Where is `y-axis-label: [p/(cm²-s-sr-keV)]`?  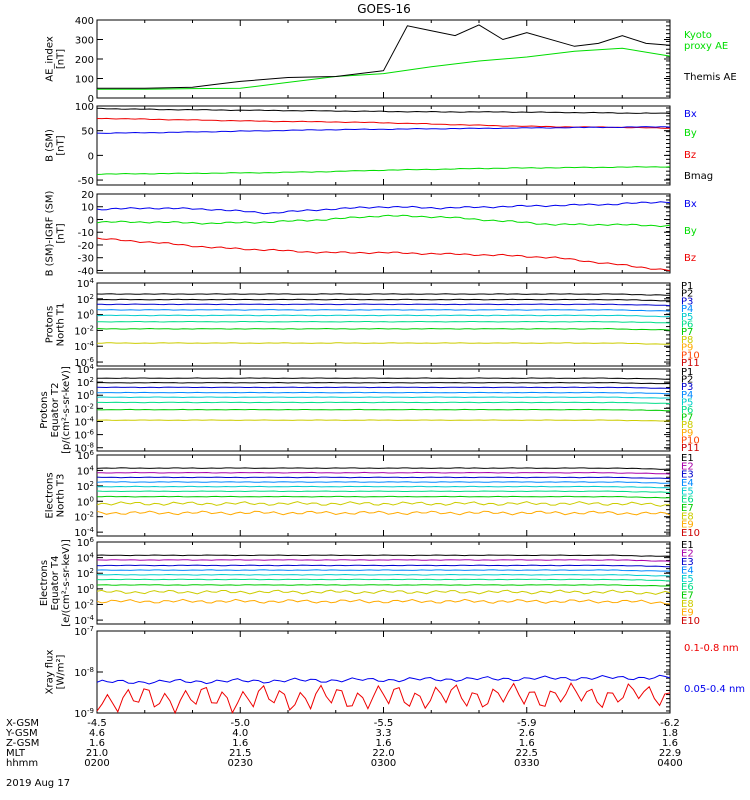
y-axis-label: [p/(cm²-s-sr-keV)] is located at coordinates (66, 410).